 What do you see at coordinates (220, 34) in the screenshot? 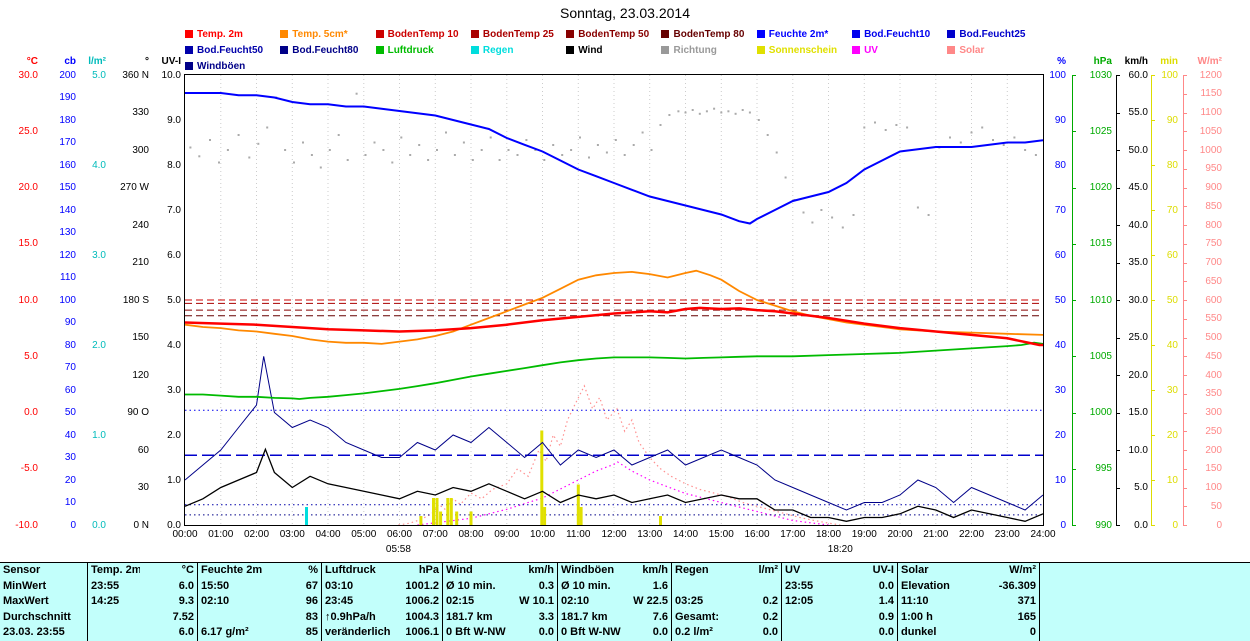
I see `legend-label: Temp. 2m` at bounding box center [220, 34].